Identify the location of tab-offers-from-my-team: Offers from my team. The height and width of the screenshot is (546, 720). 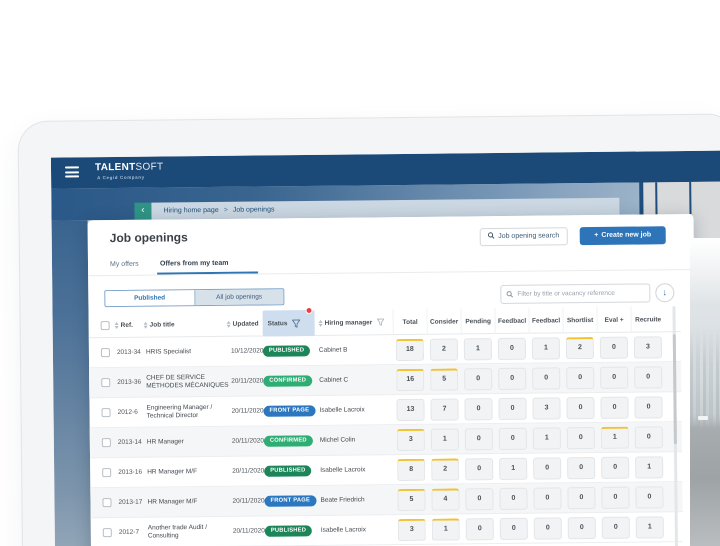
(194, 263).